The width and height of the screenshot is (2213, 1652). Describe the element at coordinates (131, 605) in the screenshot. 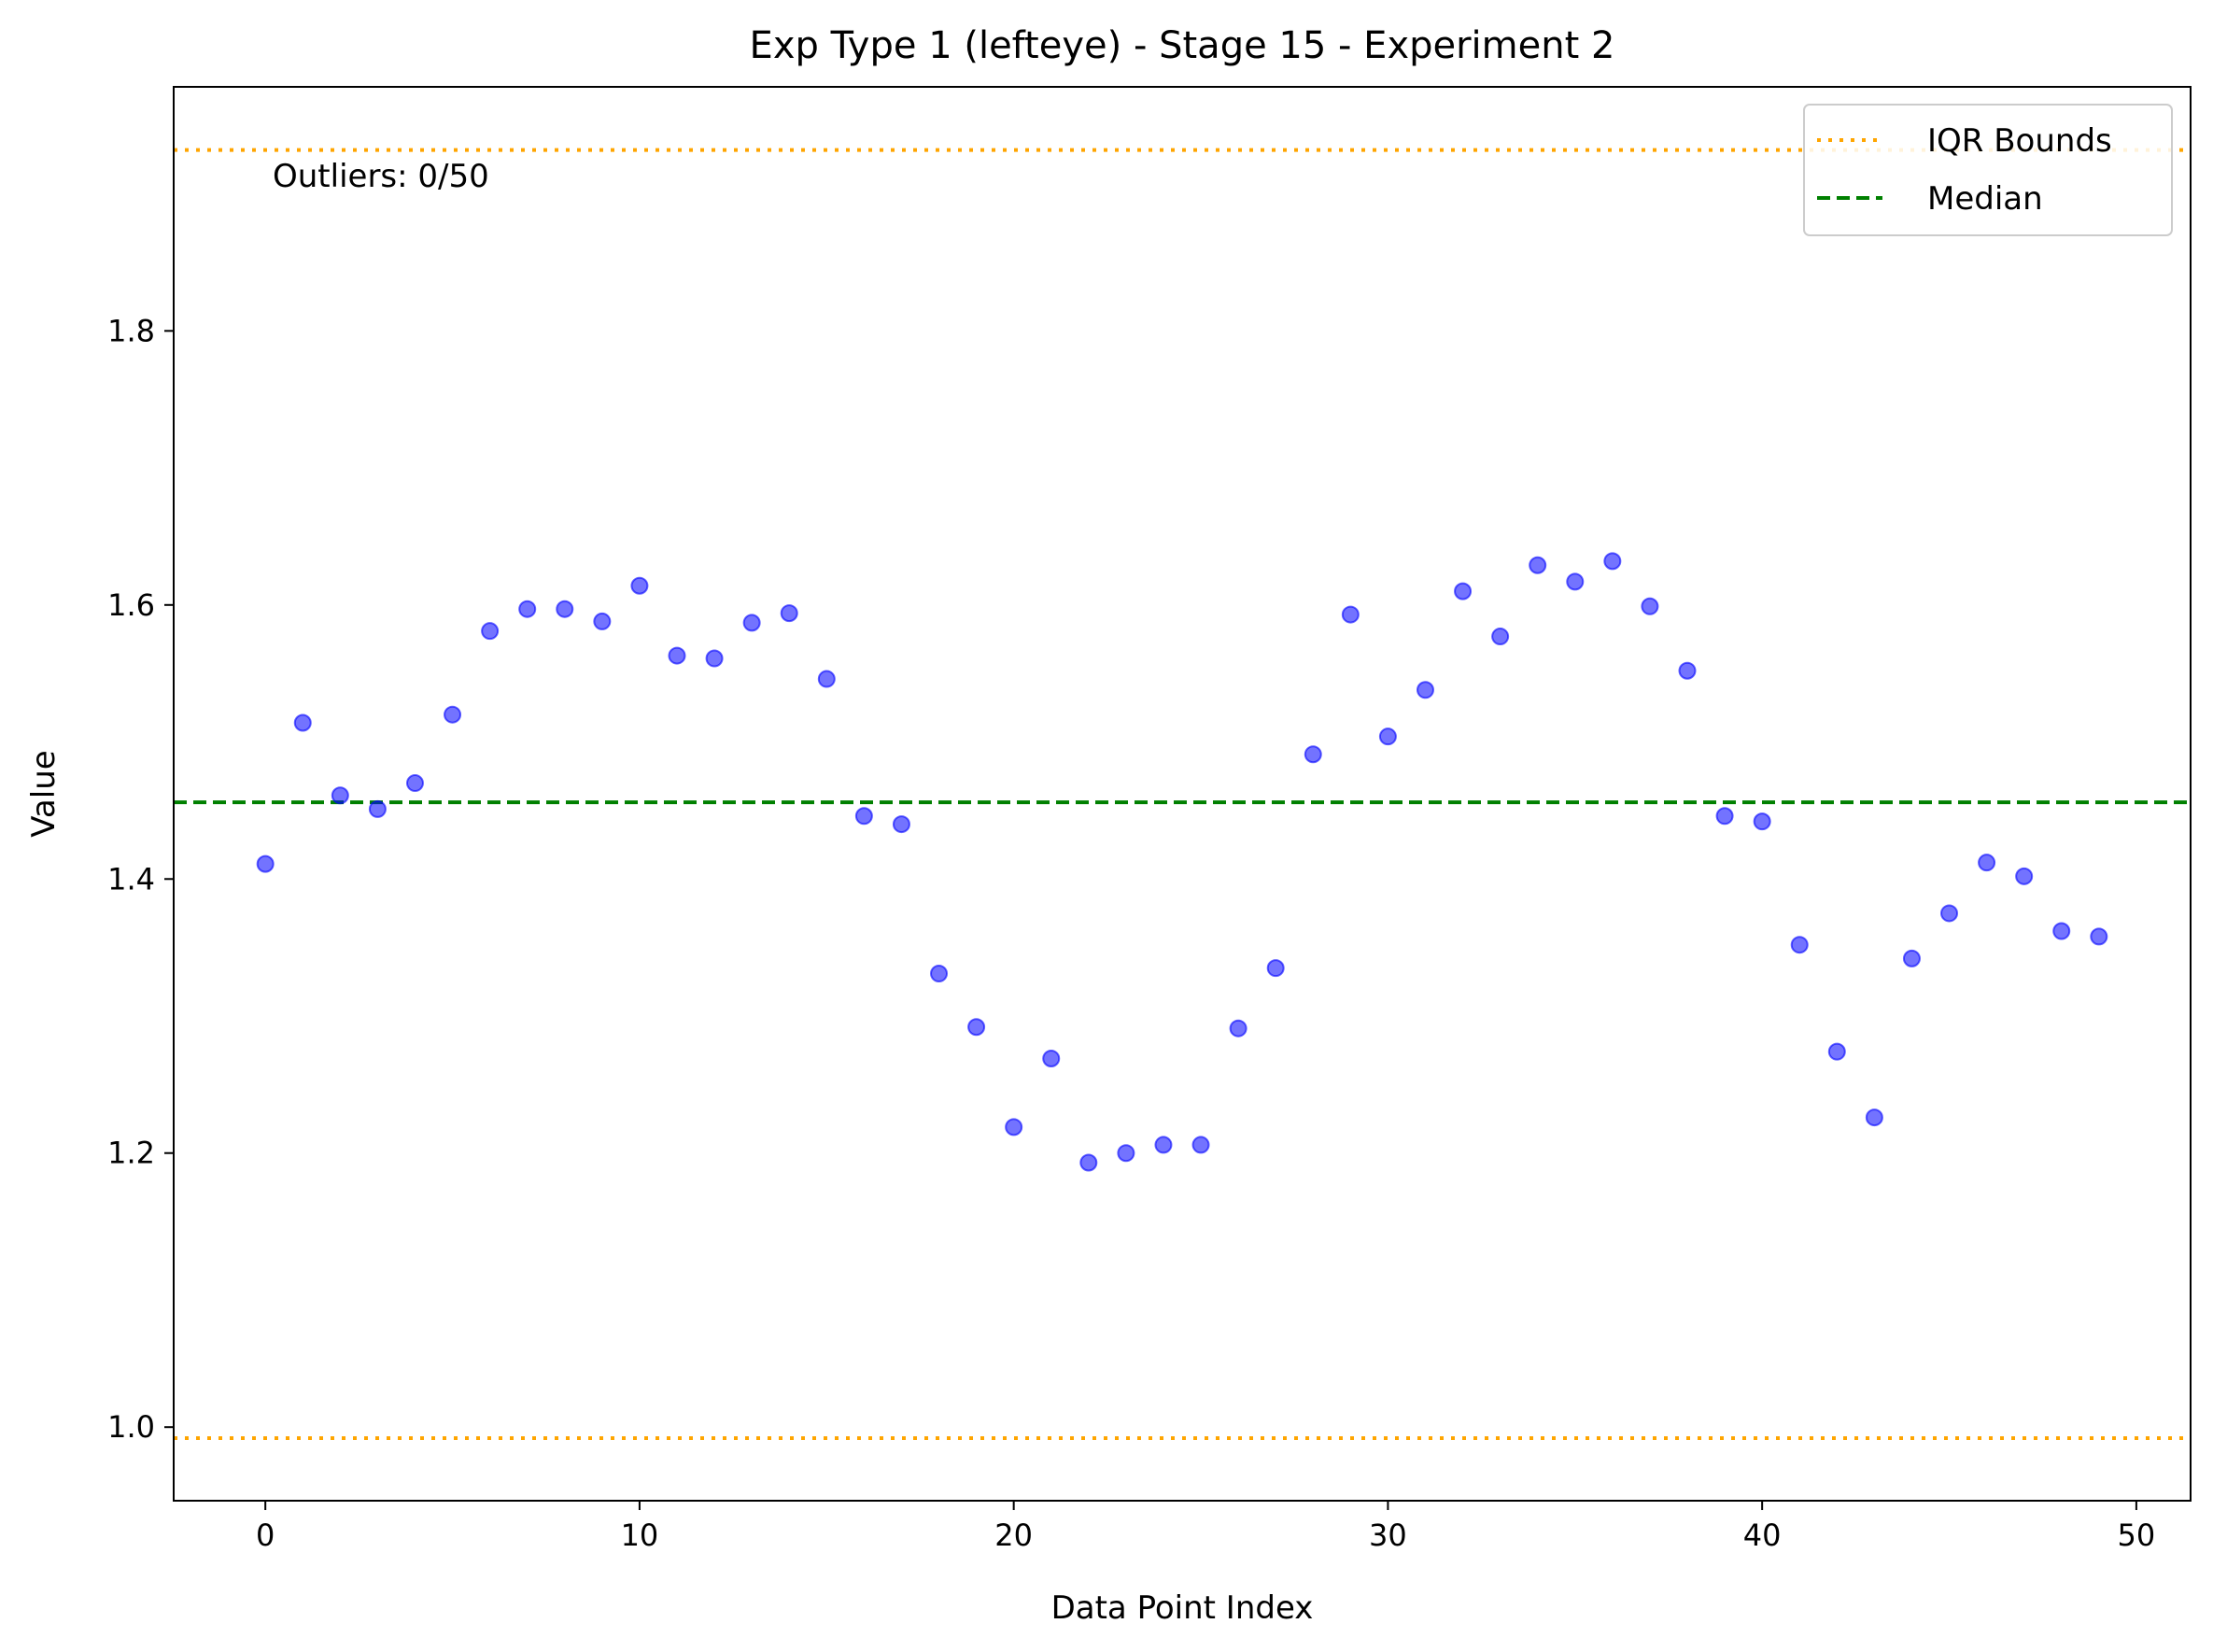

I see `y-tick-label: 1.6` at that location.